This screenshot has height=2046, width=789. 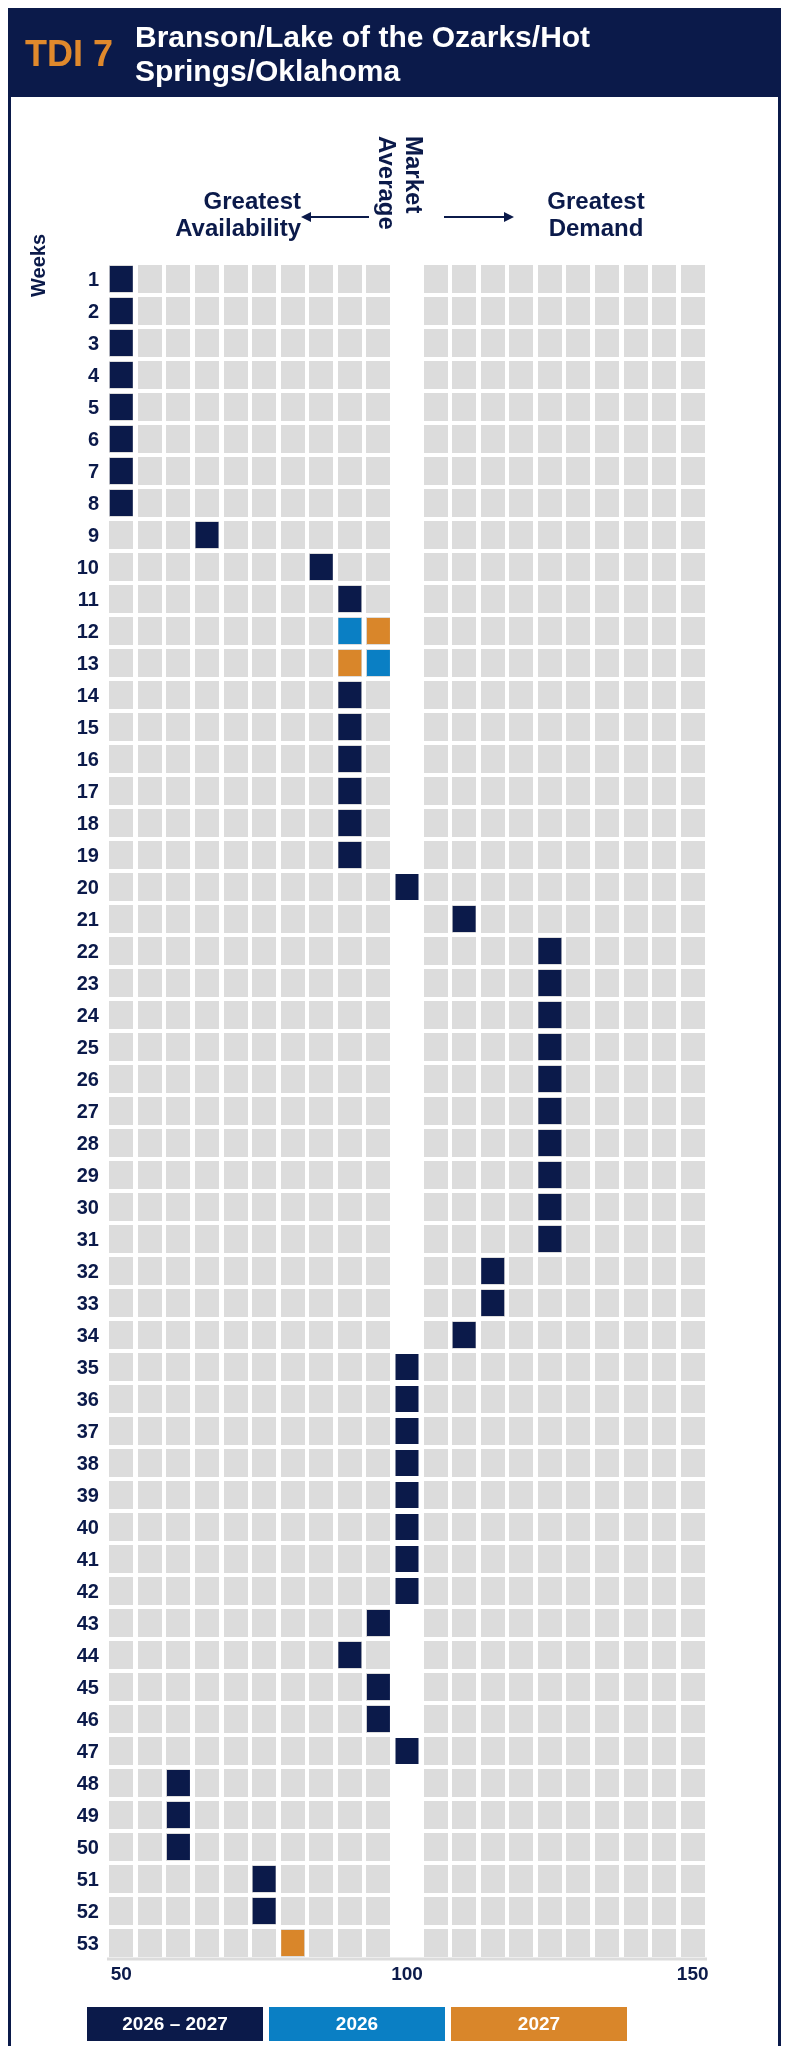 I want to click on y-tick-label: 45, so click(x=87, y=1687).